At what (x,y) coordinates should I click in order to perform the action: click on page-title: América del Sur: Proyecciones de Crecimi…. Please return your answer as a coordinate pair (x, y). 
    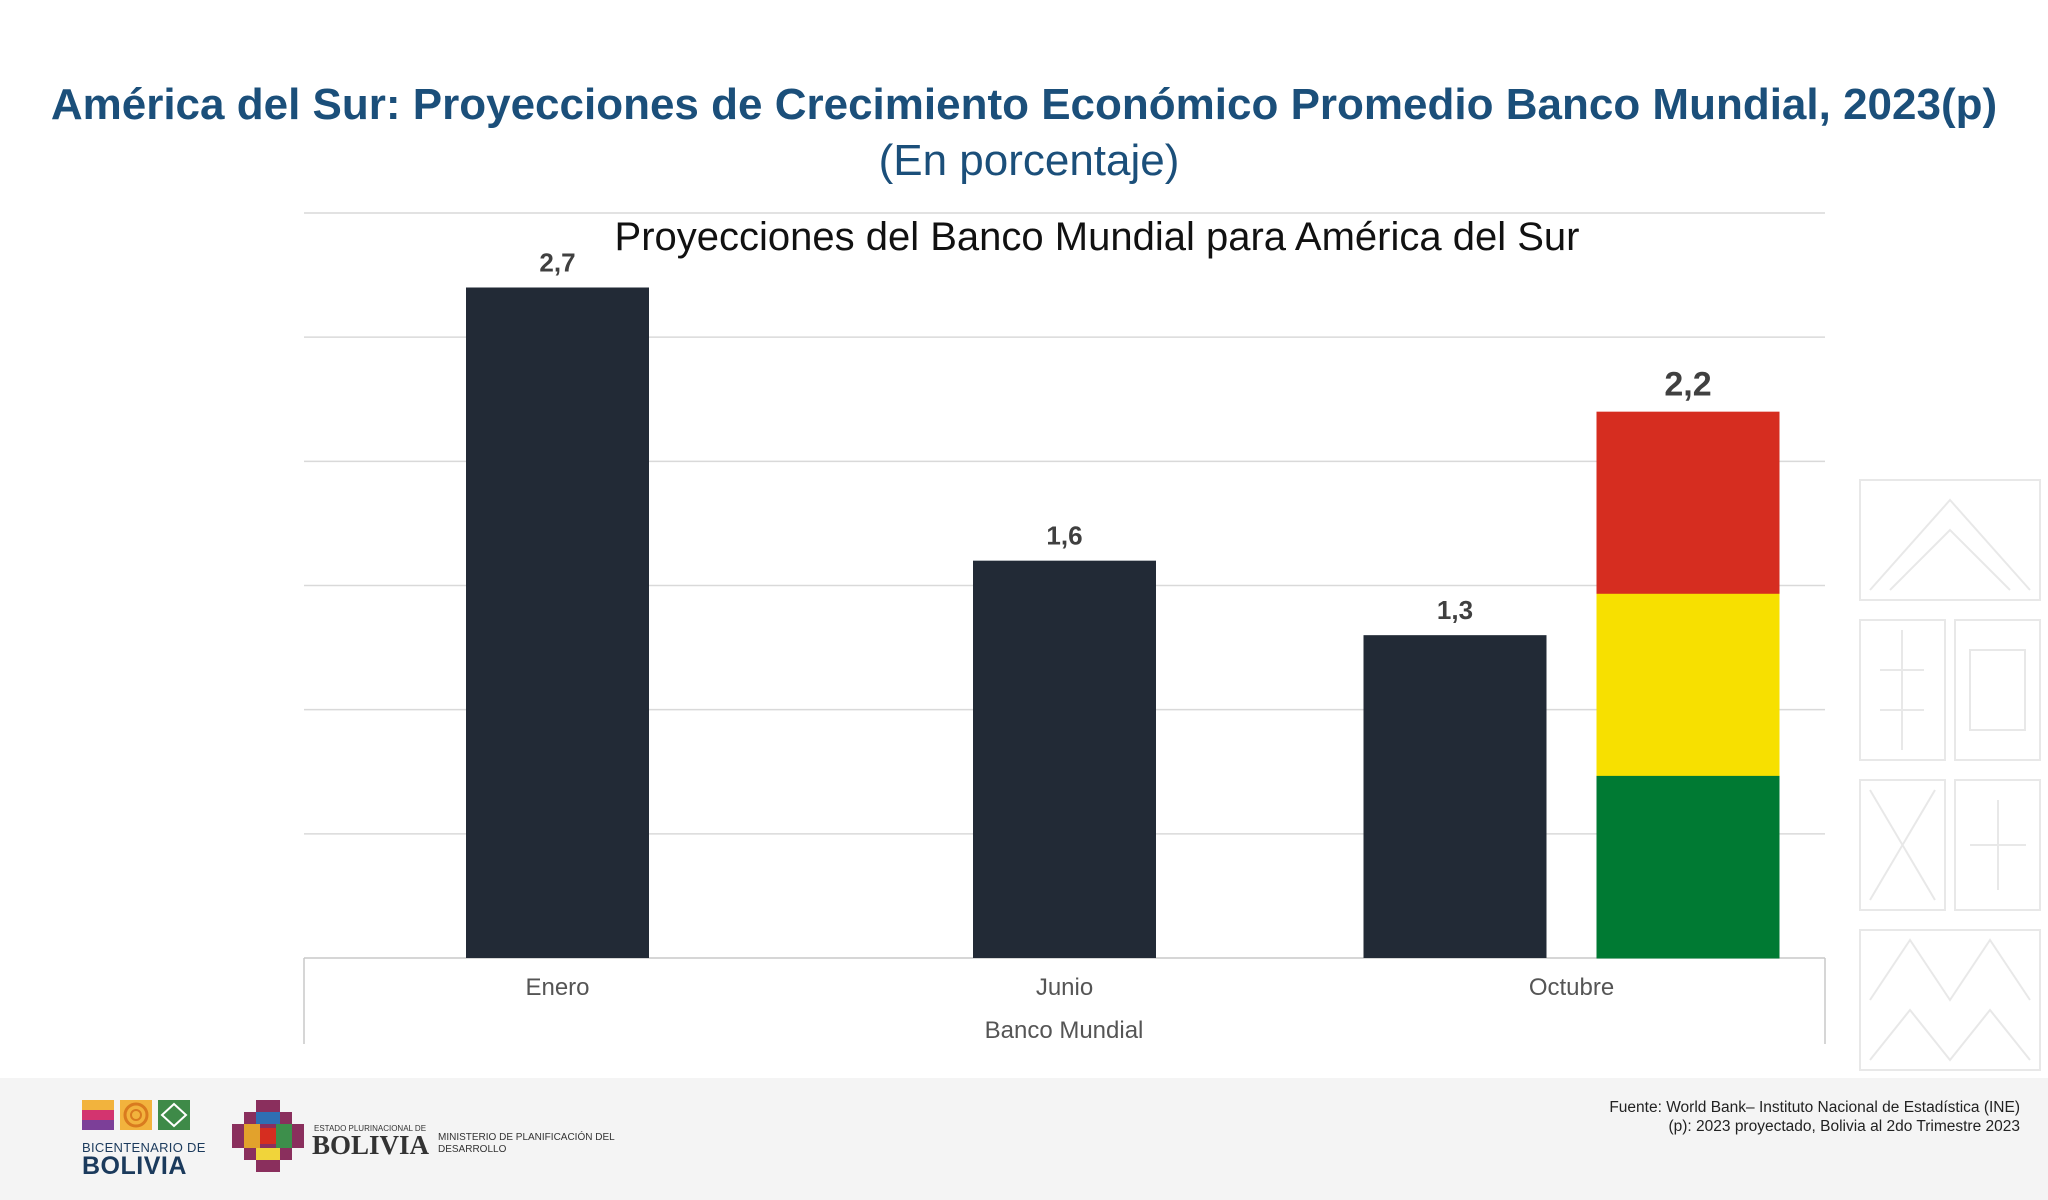
    Looking at the image, I should click on (1024, 104).